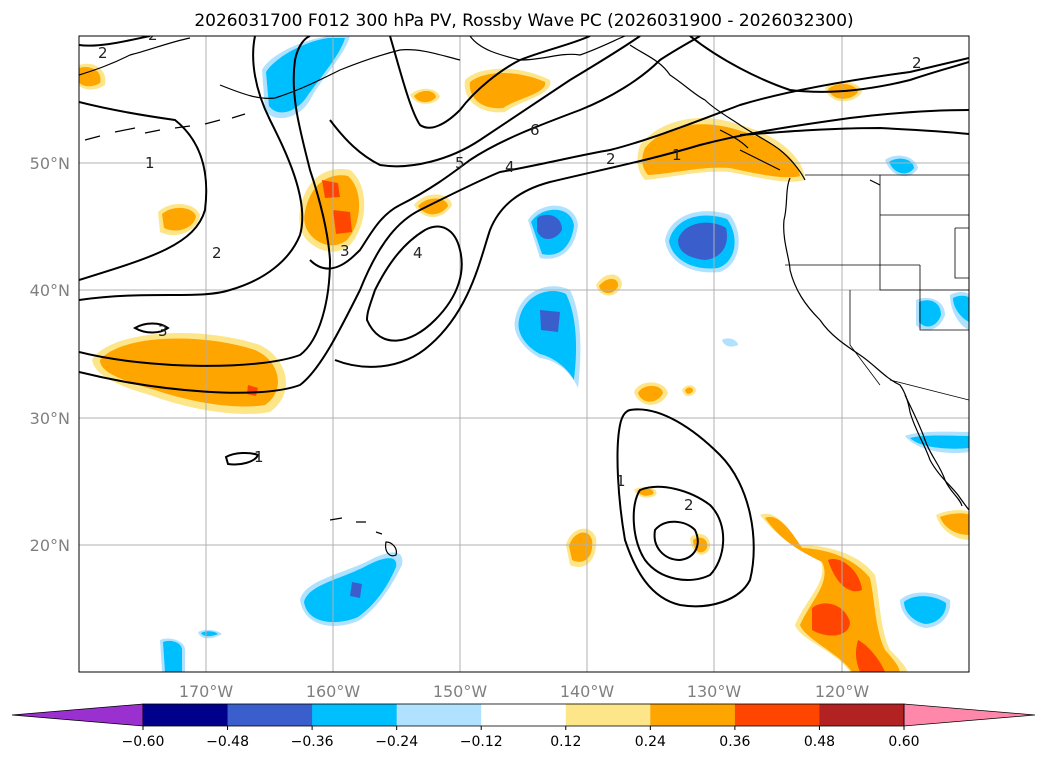 The image size is (1047, 765). What do you see at coordinates (363, 537) in the screenshot?
I see `hawaii-islands` at bounding box center [363, 537].